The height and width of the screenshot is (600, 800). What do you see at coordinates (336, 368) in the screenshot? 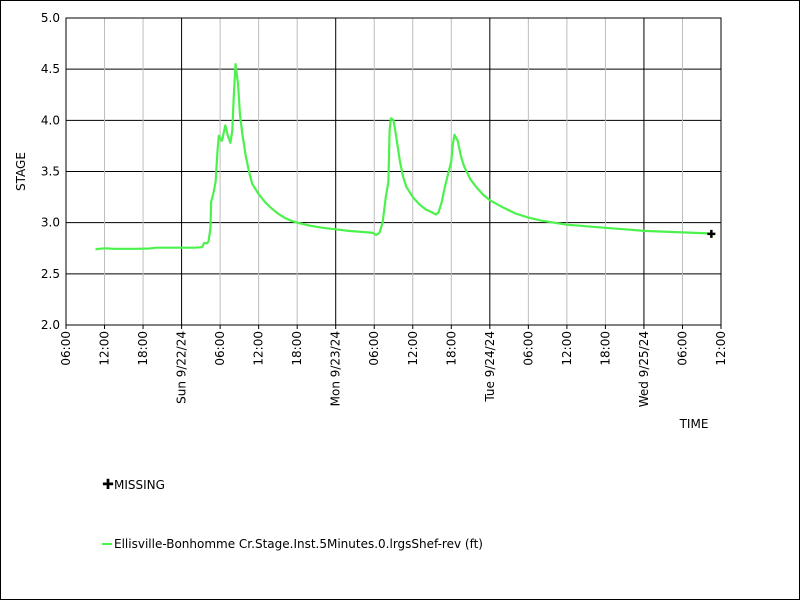
I see `x-tick-label: Mon 9/23/24` at bounding box center [336, 368].